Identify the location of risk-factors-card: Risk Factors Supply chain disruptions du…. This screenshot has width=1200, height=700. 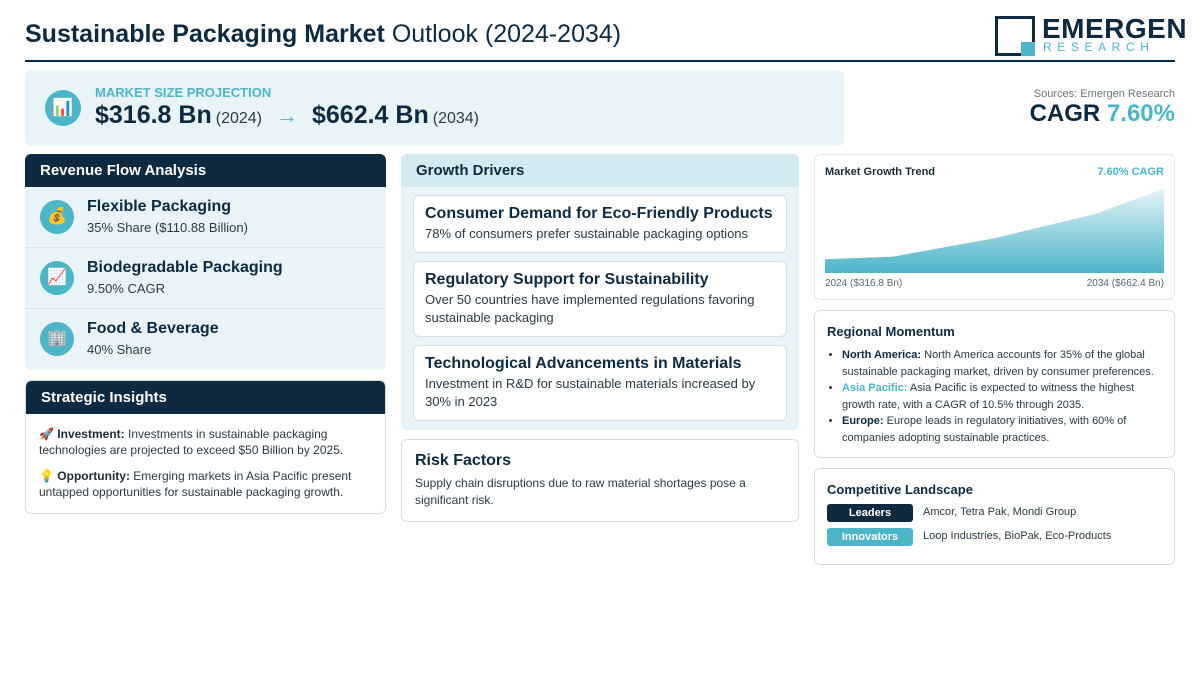
(600, 480).